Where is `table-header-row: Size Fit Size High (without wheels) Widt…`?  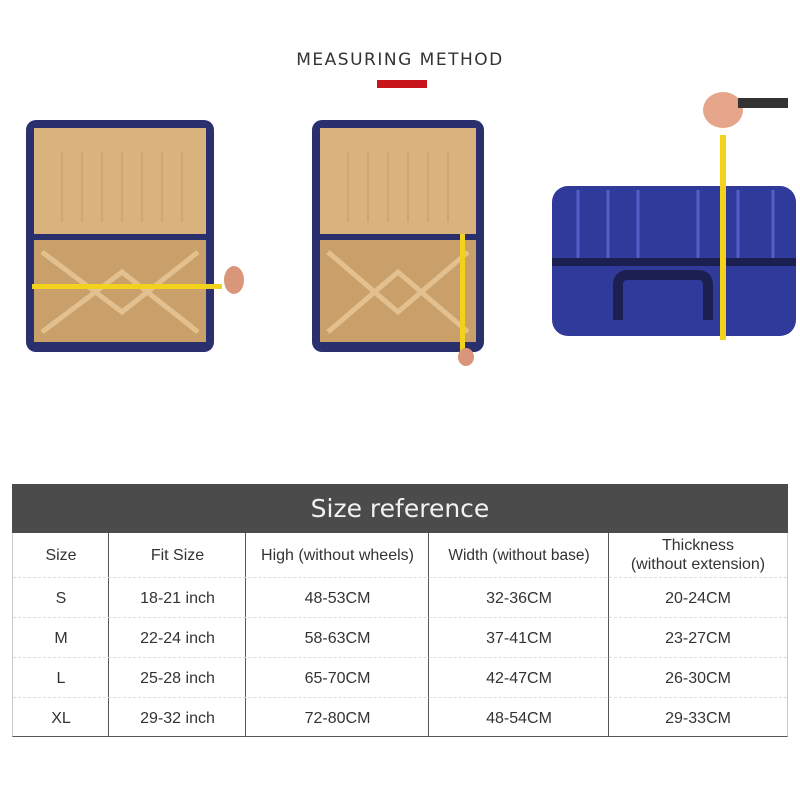 table-header-row: Size Fit Size High (without wheels) Widt… is located at coordinates (400, 555).